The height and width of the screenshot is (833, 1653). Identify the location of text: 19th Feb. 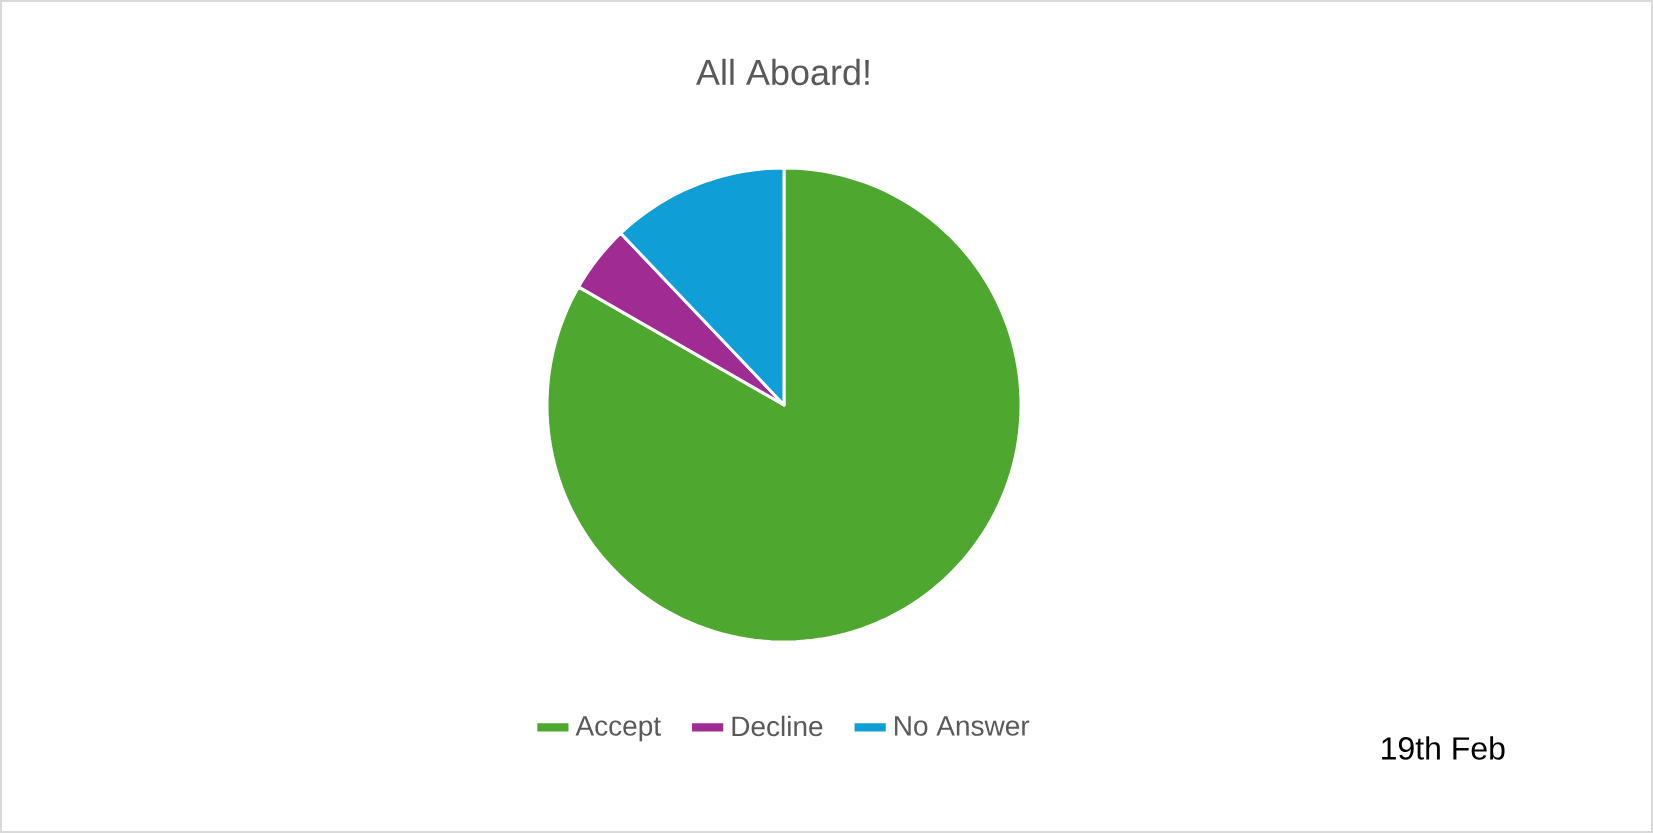
(1443, 748).